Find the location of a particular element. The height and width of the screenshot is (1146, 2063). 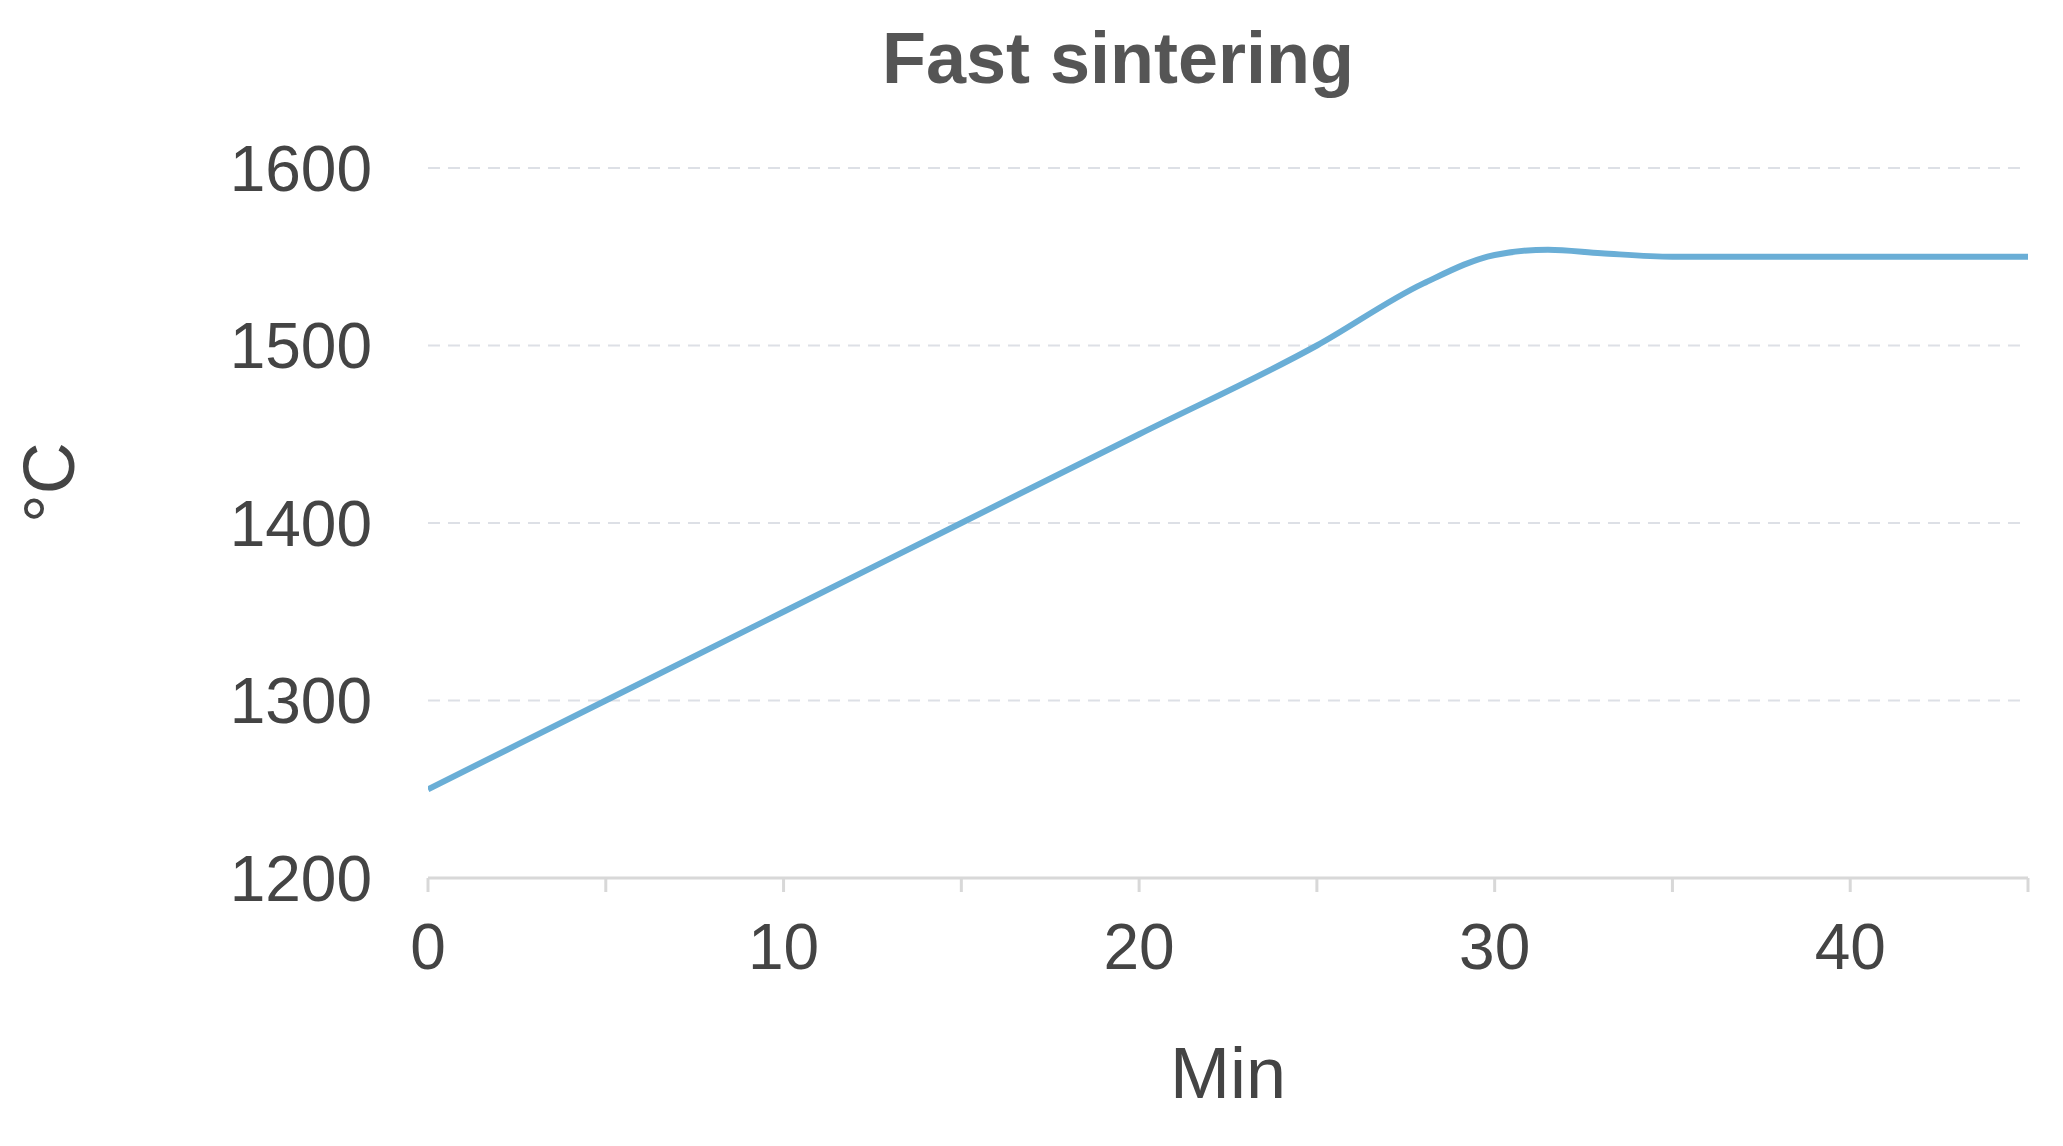

y-axis-title: °C is located at coordinates (48, 482).